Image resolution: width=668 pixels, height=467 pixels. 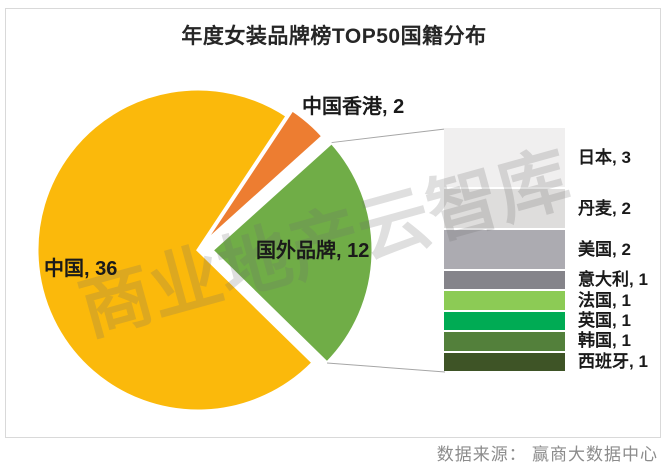 What do you see at coordinates (504, 321) in the screenshot?
I see `bar-segment-uk` at bounding box center [504, 321].